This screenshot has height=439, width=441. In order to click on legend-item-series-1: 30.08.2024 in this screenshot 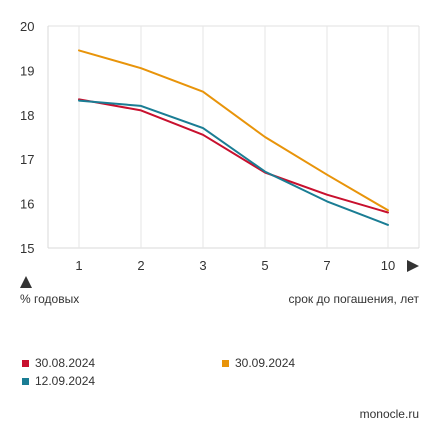, I will do `click(58, 363)`.